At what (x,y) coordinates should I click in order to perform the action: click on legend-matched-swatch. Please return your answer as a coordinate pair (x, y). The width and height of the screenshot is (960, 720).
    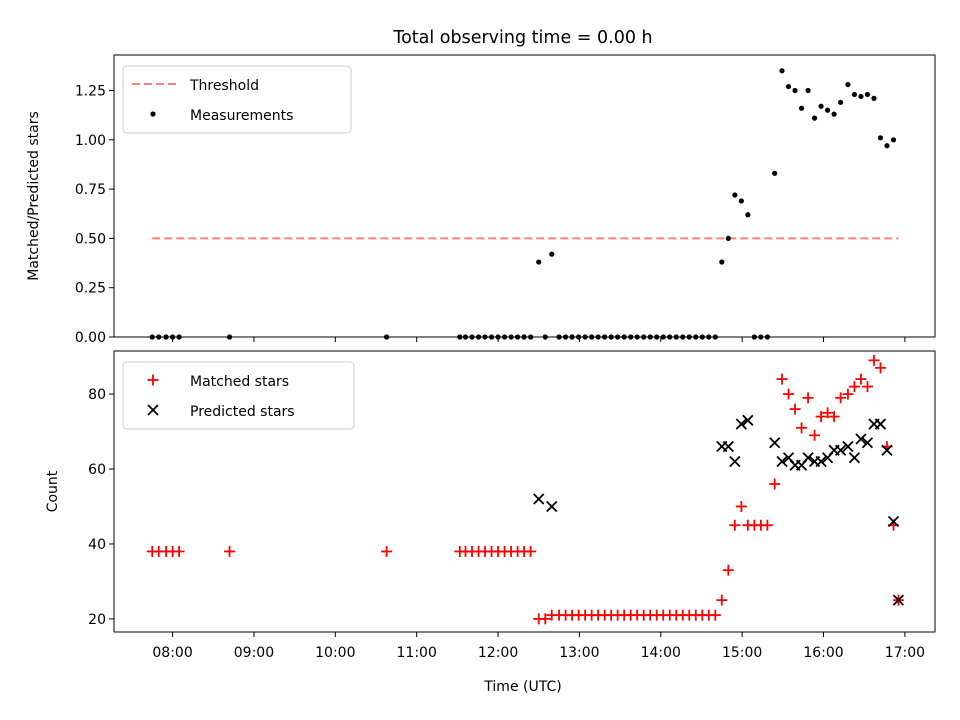
    Looking at the image, I should click on (153, 380).